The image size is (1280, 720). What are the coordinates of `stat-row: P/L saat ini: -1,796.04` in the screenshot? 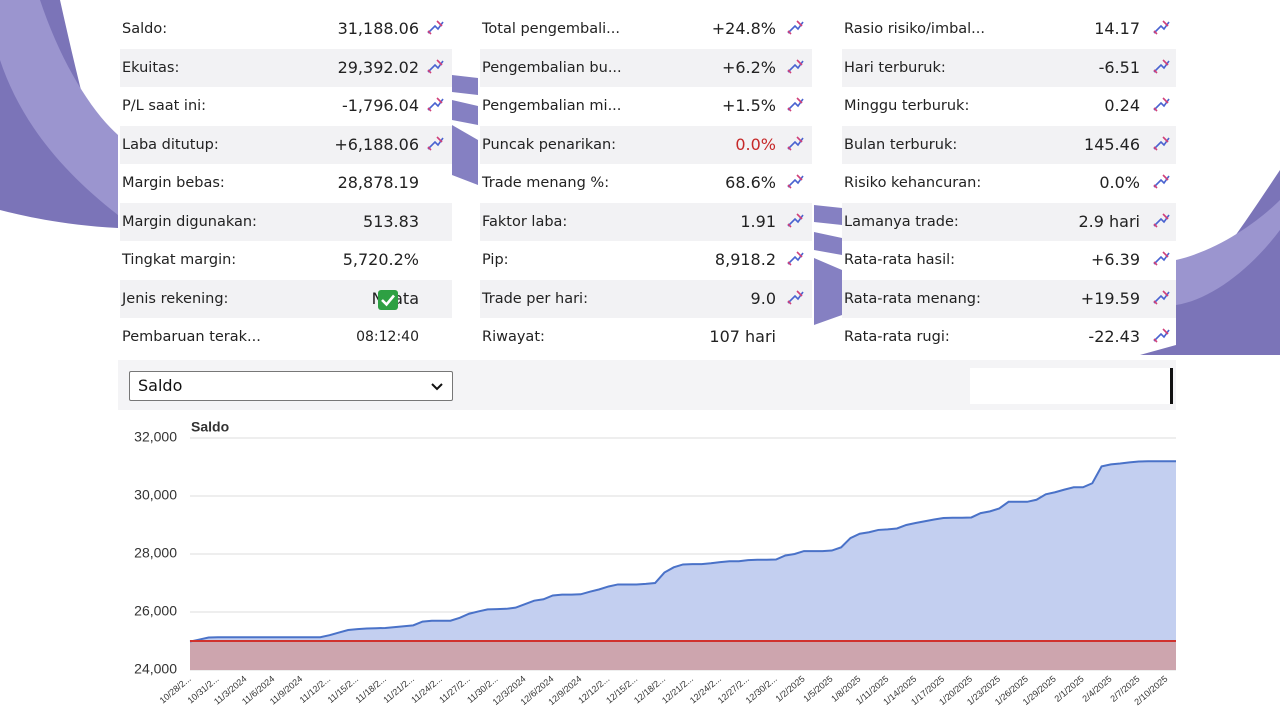 It's located at (286, 106).